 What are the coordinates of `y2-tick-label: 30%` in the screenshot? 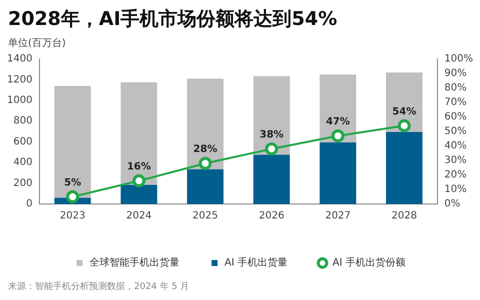 It's located at (455, 160).